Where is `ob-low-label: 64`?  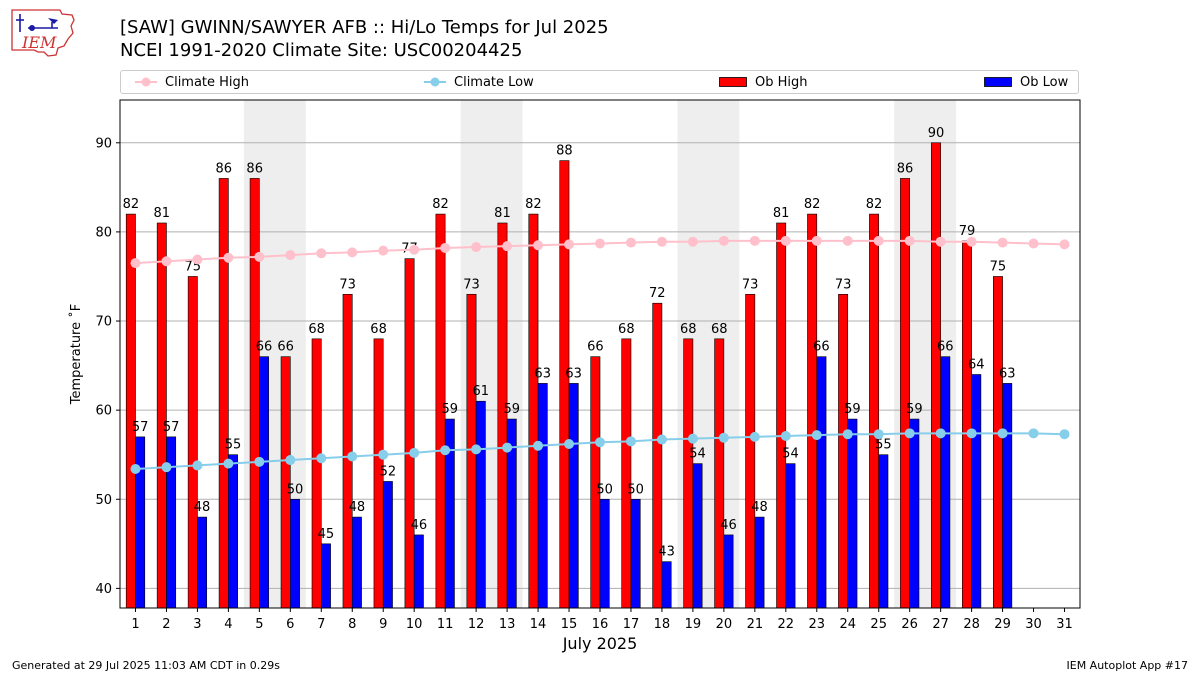 ob-low-label: 64 is located at coordinates (976, 364).